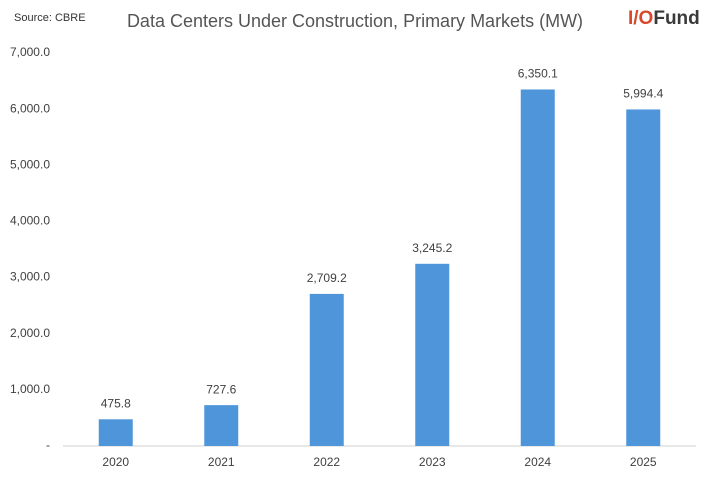 This screenshot has height=478, width=712. Describe the element at coordinates (676, 18) in the screenshot. I see `logo-part: Fund` at that location.